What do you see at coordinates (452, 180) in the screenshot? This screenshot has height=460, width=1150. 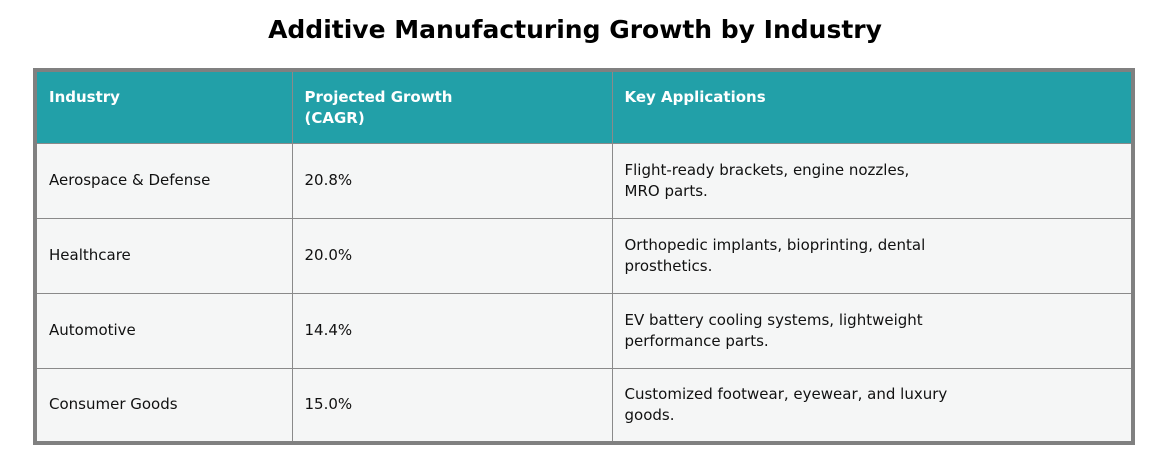 I see `growth-cell: 20.8%` at bounding box center [452, 180].